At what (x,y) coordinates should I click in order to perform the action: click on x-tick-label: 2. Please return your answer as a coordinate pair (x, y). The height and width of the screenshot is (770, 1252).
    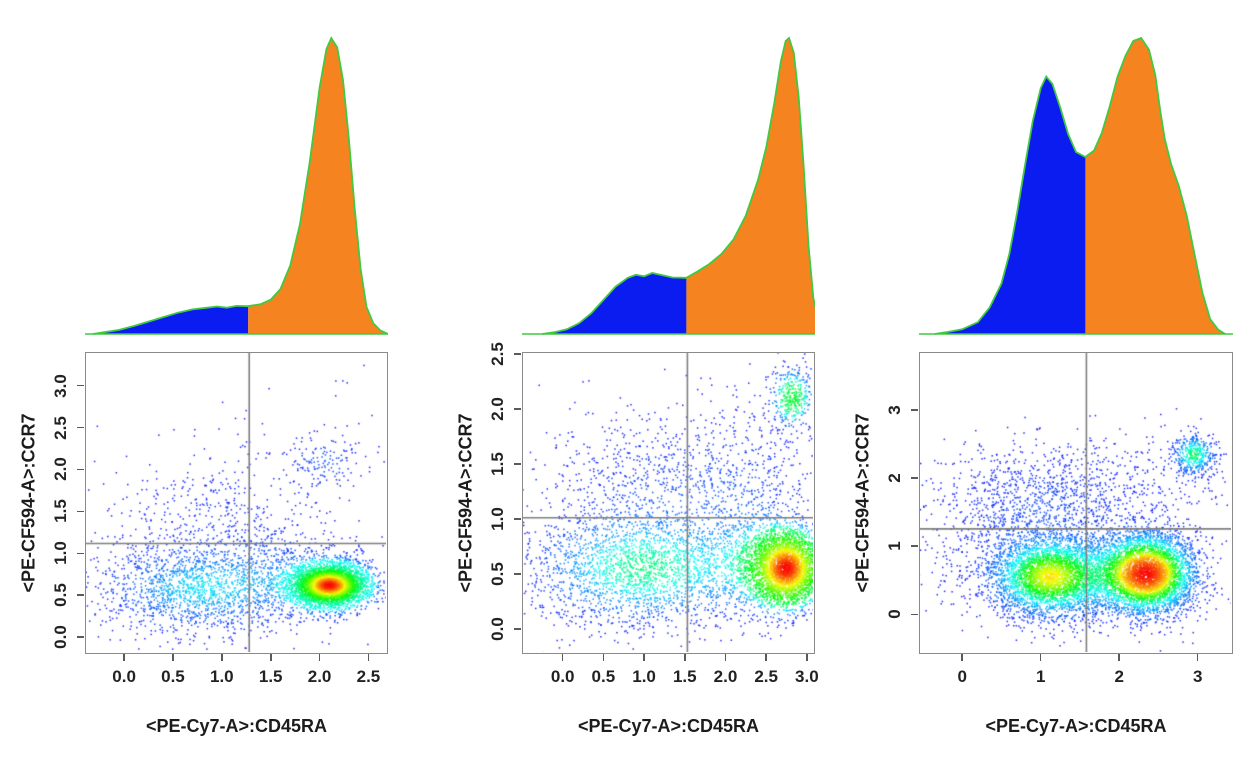
    Looking at the image, I should click on (1119, 676).